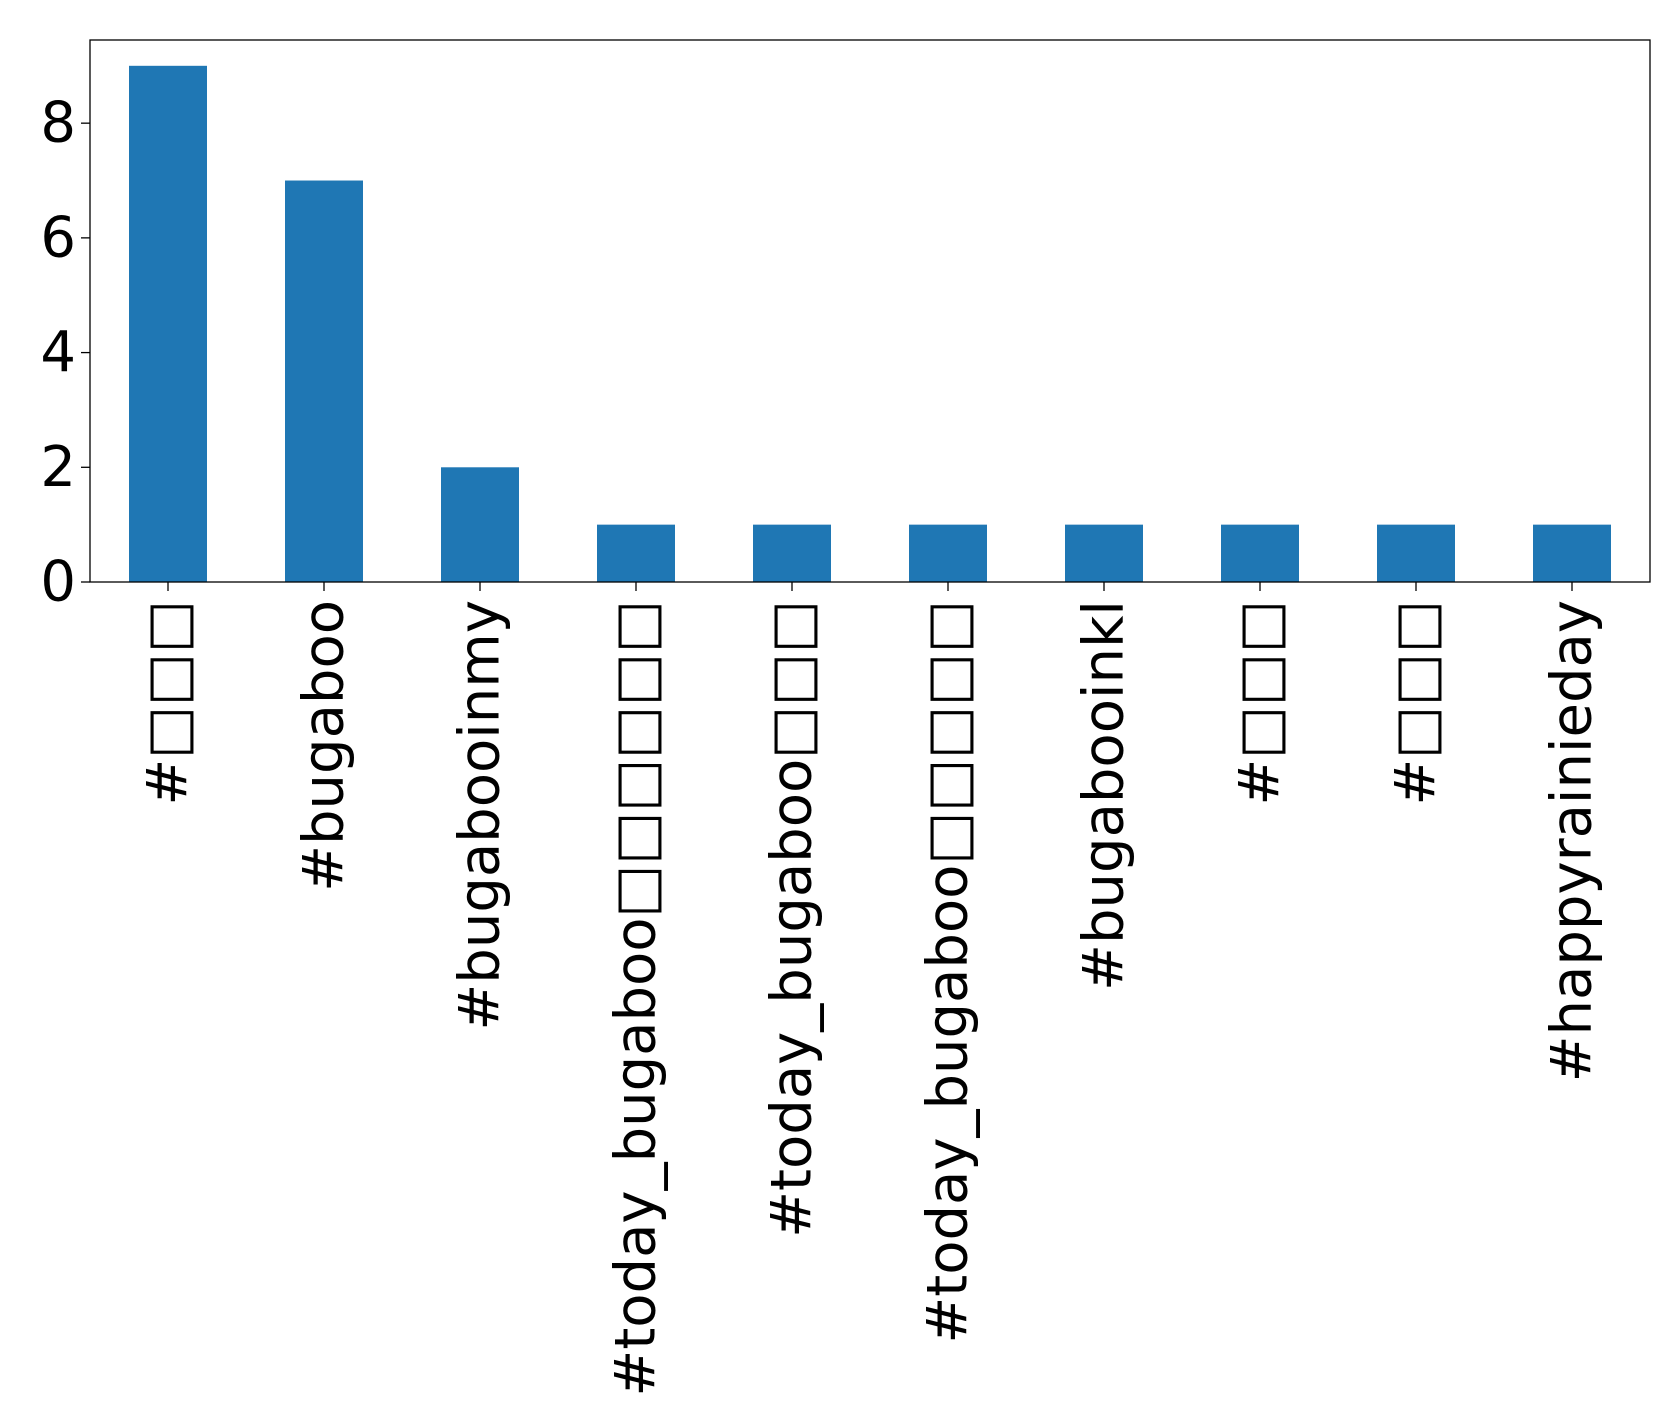  Describe the element at coordinates (58, 352) in the screenshot. I see `y-tick-label: 4` at that location.